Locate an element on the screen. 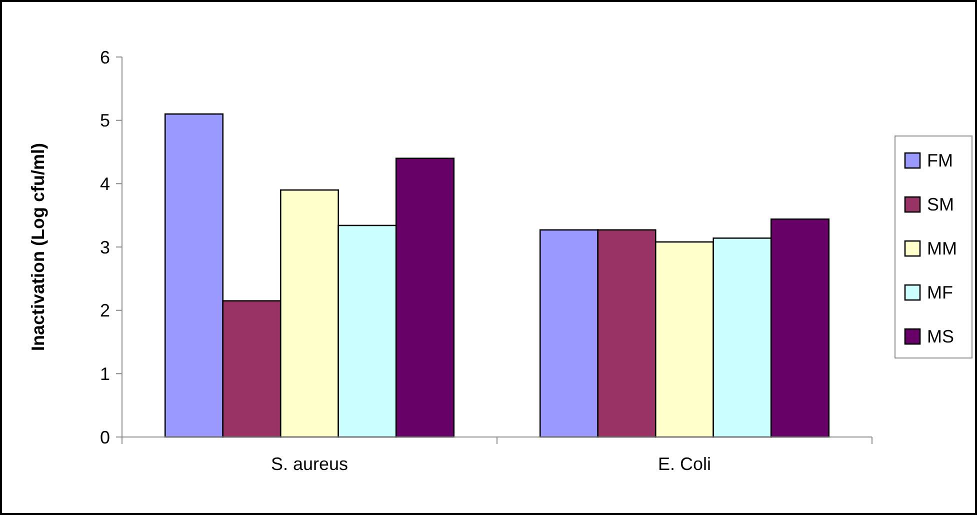 Image resolution: width=977 pixels, height=515 pixels. x-tick-label: S. aureus is located at coordinates (309, 464).